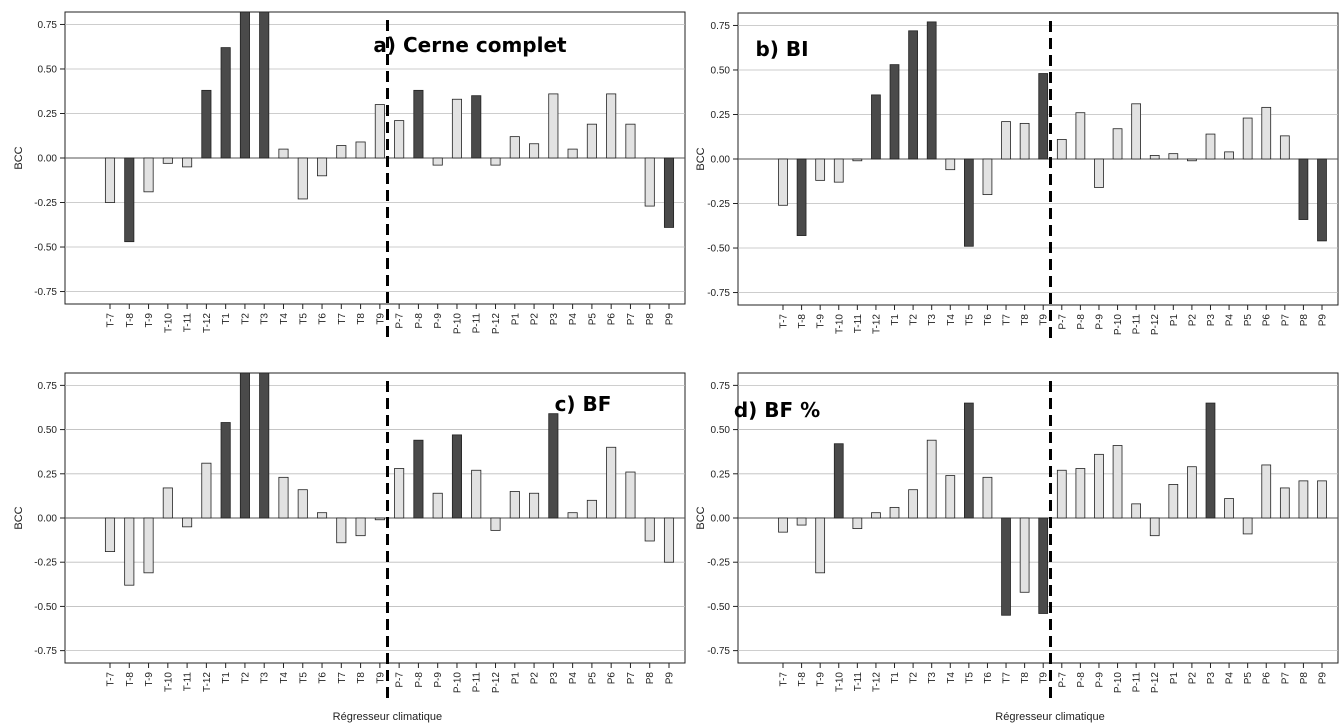  I want to click on x-tick-label: T3, so click(932, 678).